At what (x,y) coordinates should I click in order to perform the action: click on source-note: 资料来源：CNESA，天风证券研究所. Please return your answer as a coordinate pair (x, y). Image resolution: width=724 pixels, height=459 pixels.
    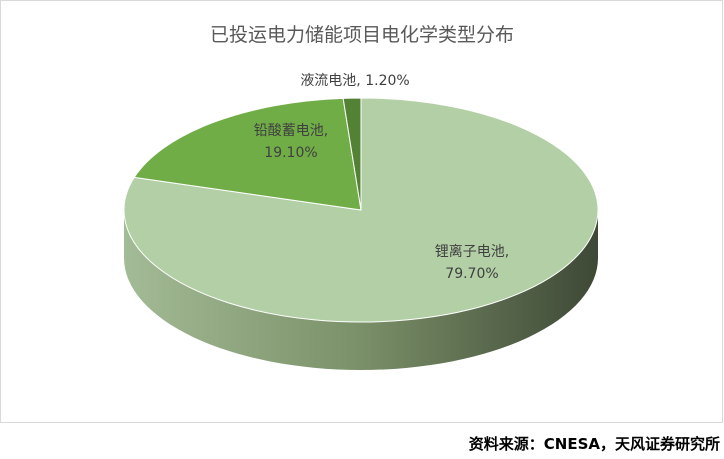
    Looking at the image, I should click on (594, 444).